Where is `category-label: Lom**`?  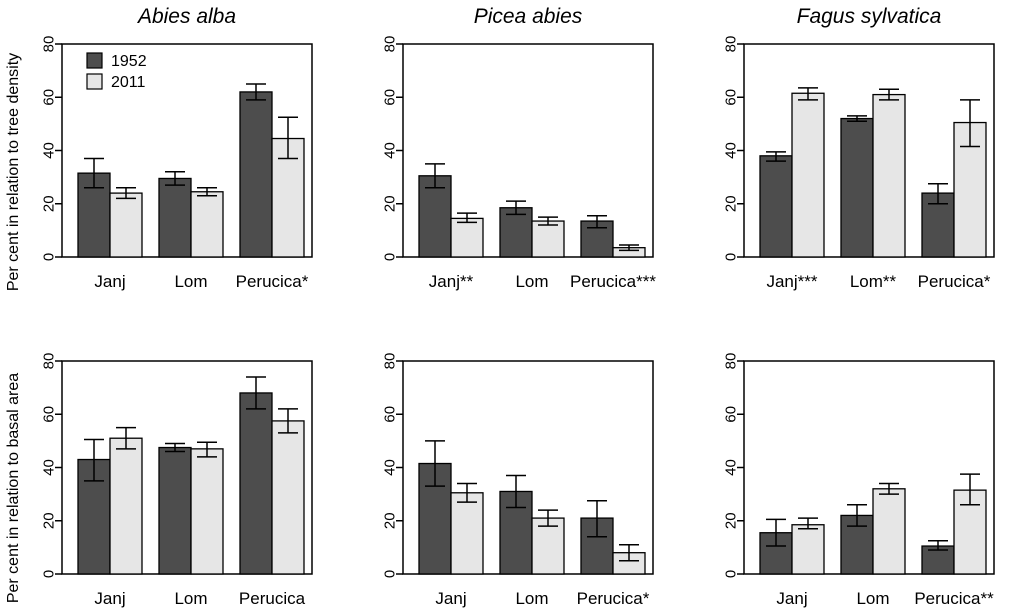
category-label: Lom** is located at coordinates (873, 281).